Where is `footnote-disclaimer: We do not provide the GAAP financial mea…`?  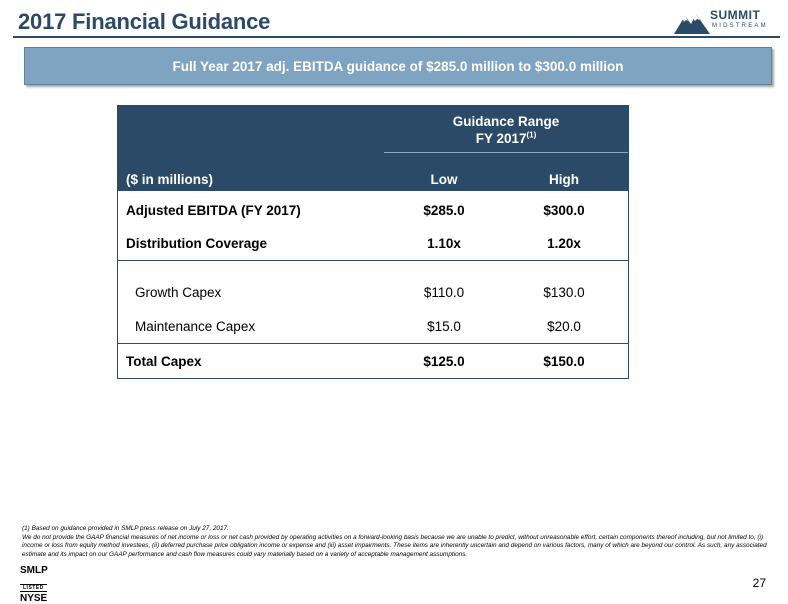
footnote-disclaimer: We do not provide the GAAP financial mea… is located at coordinates (394, 545).